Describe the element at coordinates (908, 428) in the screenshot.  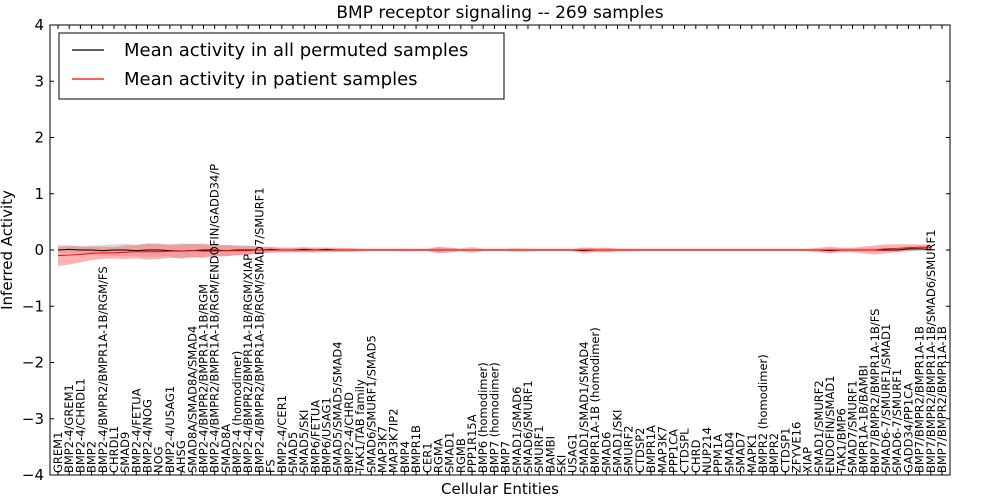
I see `x-tick-label: GADD34/PP1CA` at that location.